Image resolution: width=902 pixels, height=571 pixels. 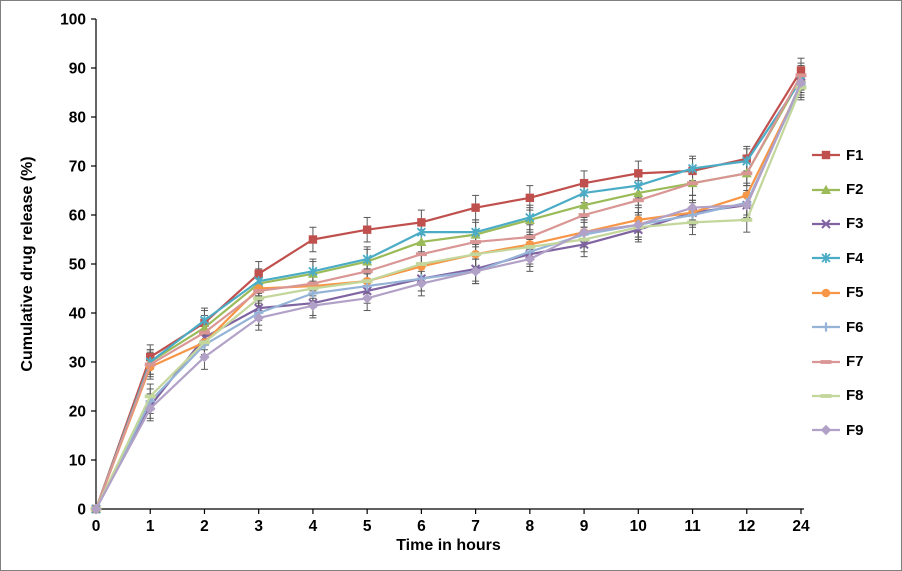 I want to click on svg-text: 5, so click(x=367, y=526).